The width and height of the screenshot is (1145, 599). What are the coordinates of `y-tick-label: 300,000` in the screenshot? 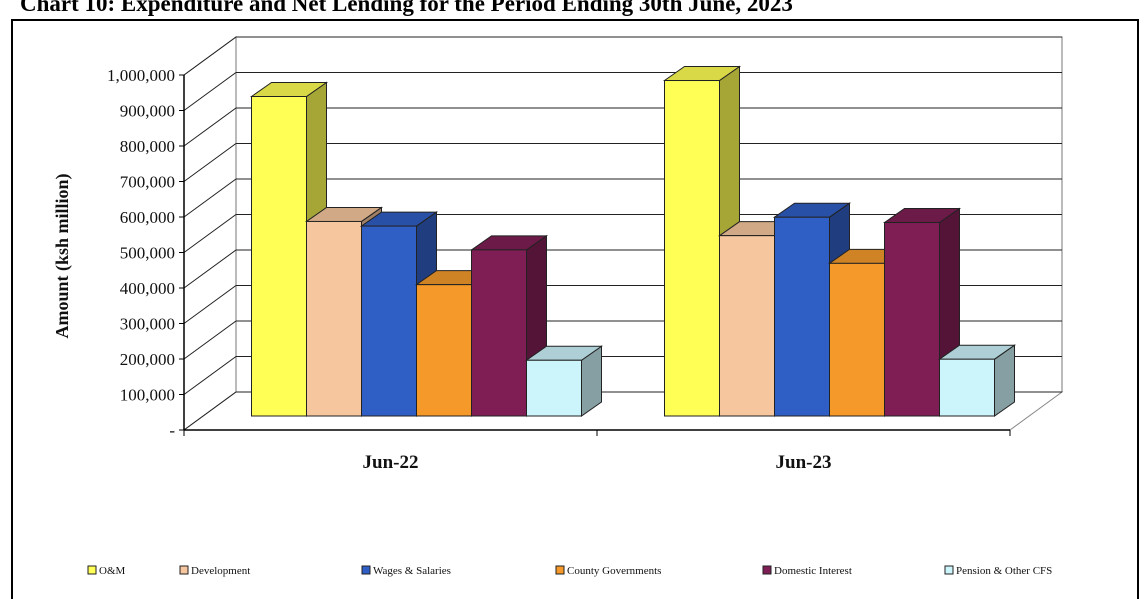 It's located at (147, 324).